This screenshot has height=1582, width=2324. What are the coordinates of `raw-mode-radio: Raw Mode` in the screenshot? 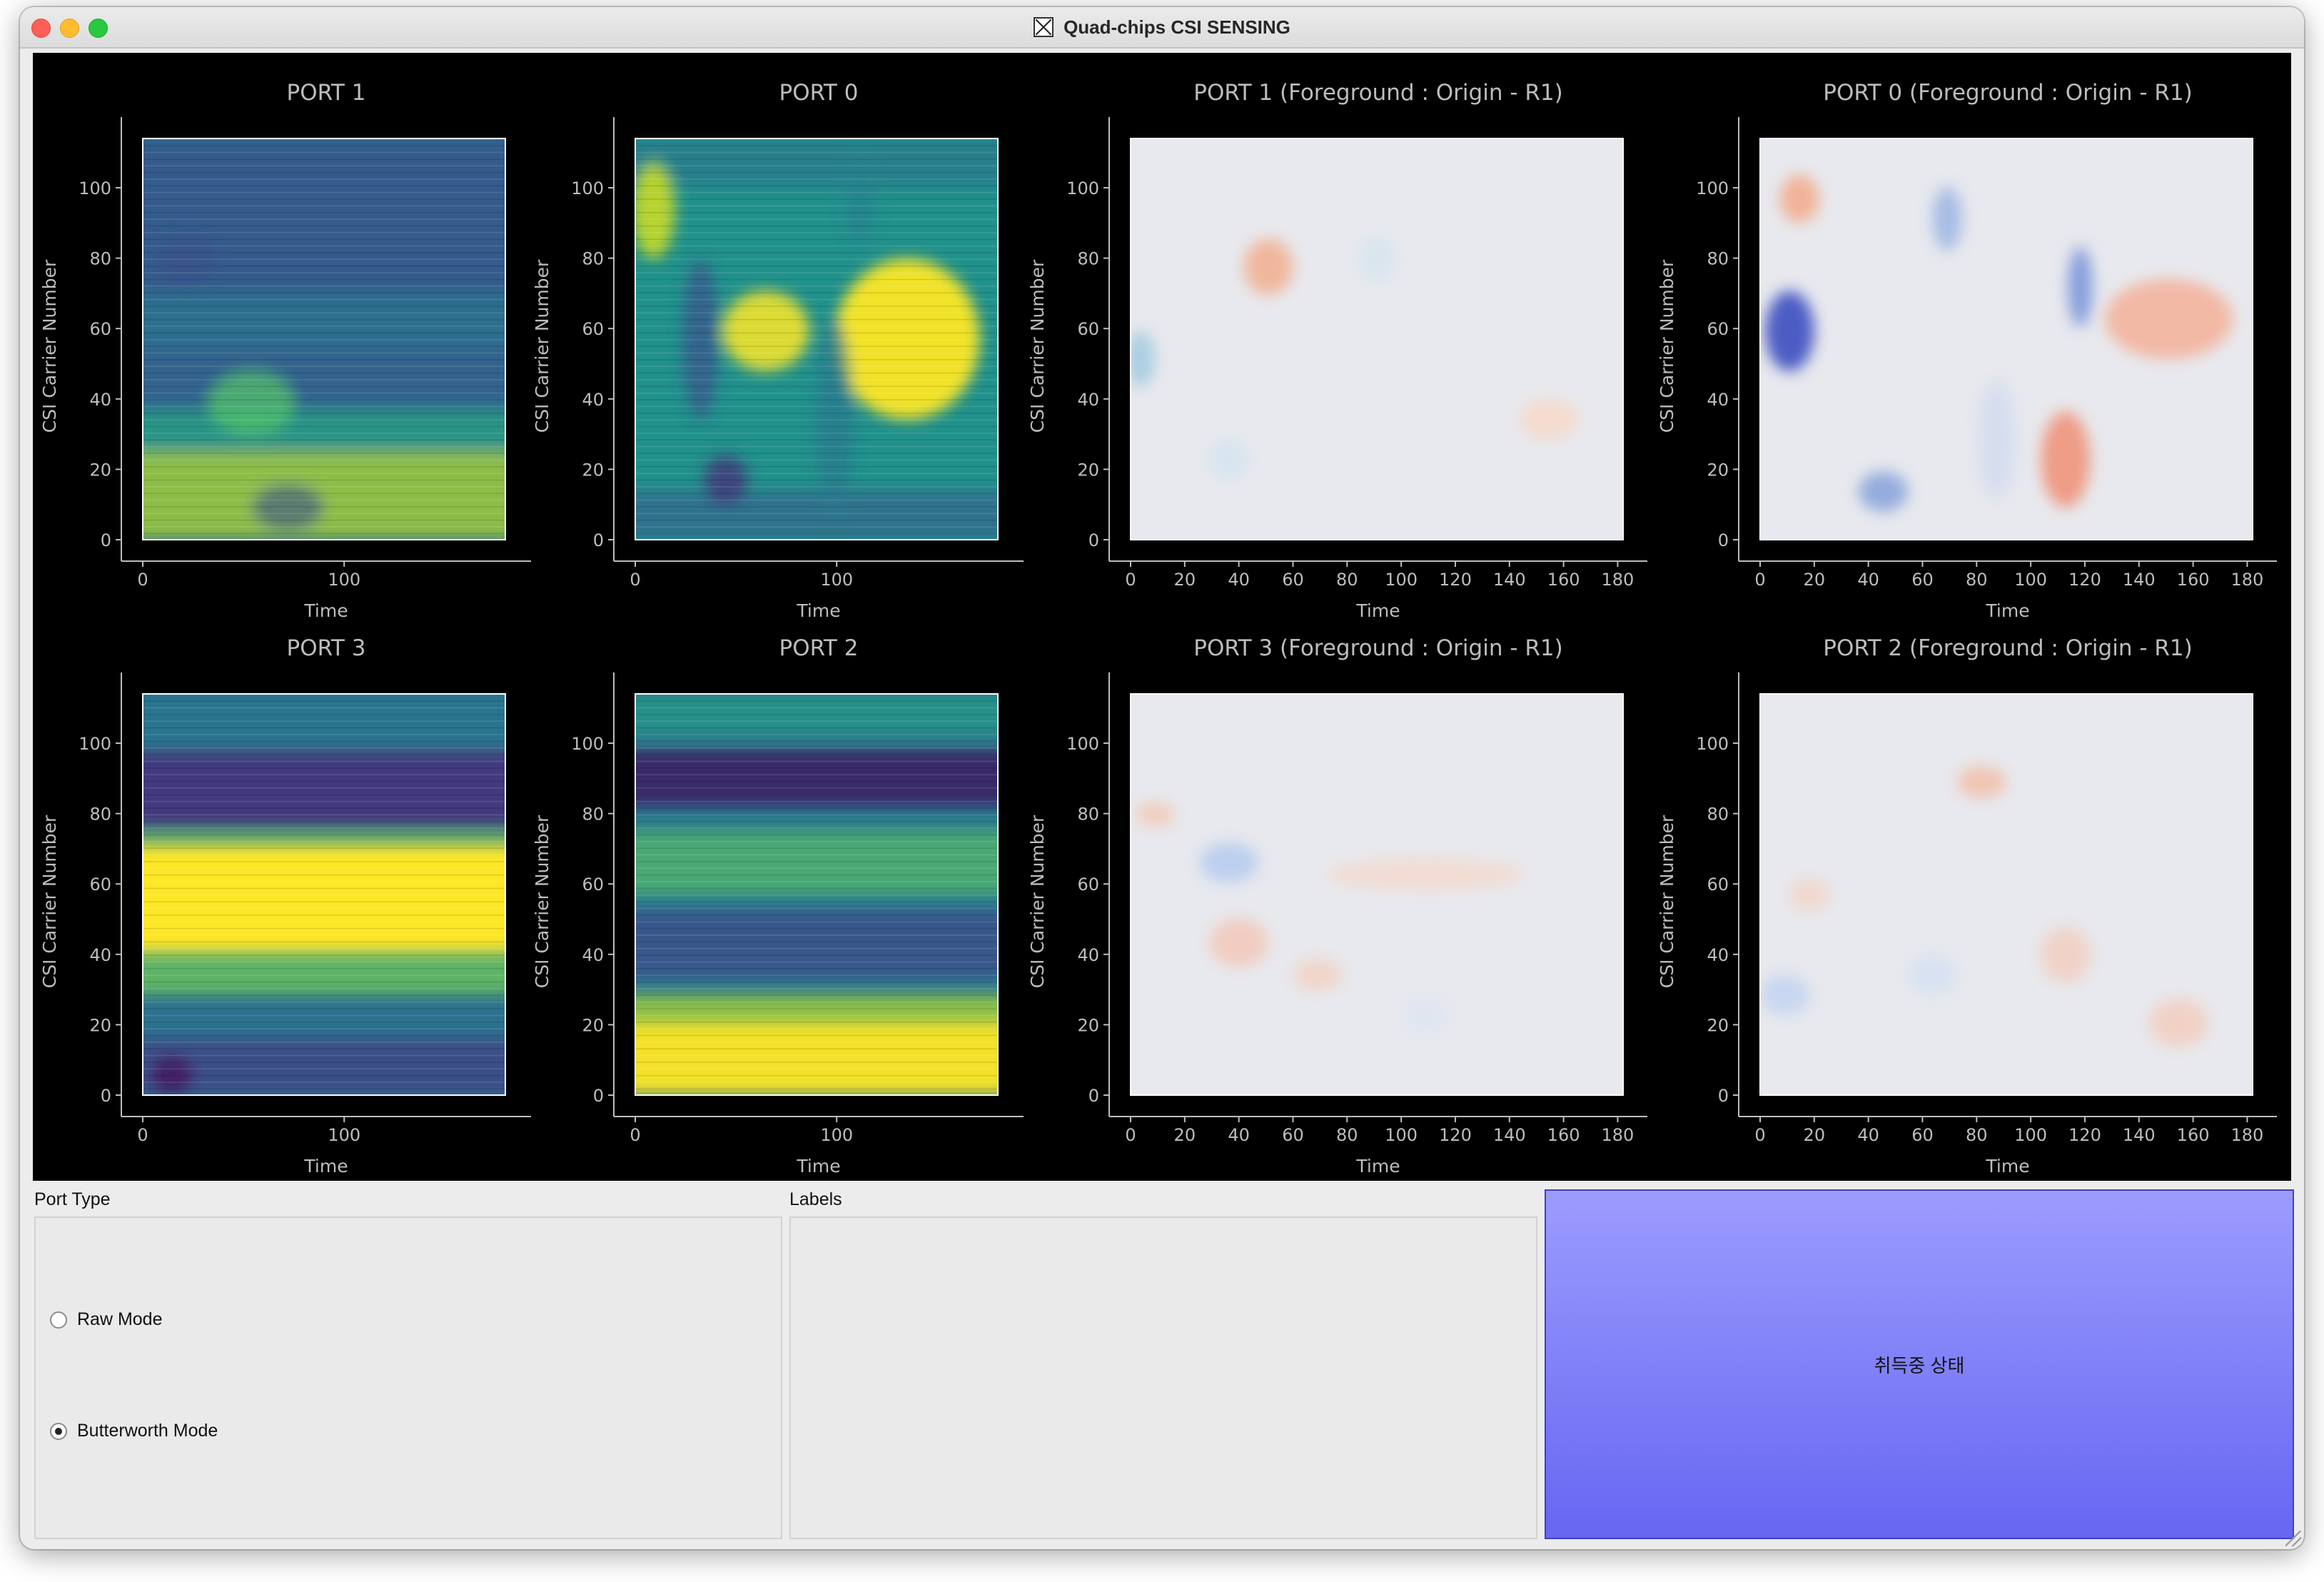 It's located at (106, 1320).